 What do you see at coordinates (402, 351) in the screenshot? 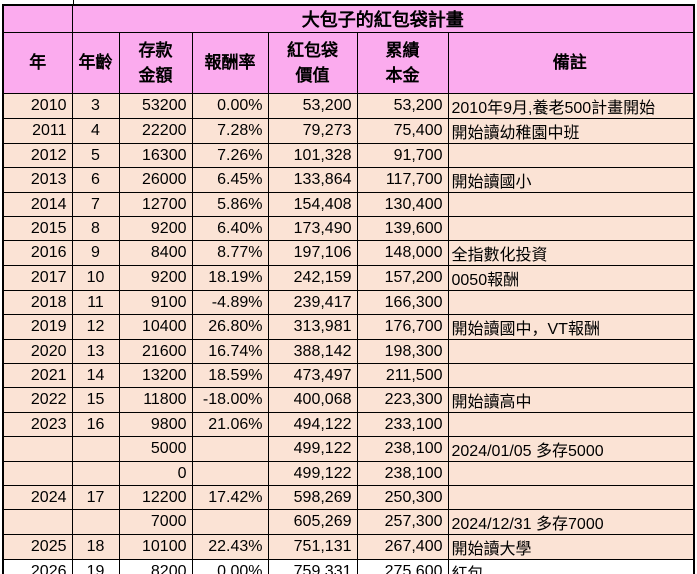
I see `cell-principal: 198,300` at bounding box center [402, 351].